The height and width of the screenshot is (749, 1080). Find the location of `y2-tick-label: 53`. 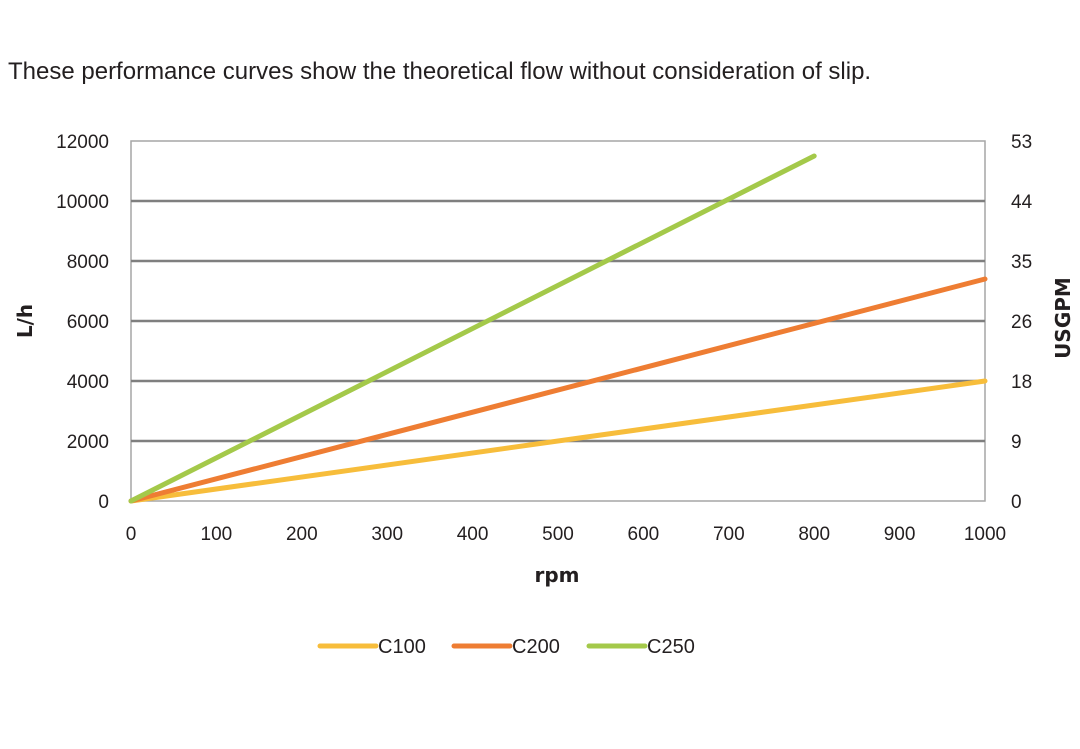

y2-tick-label: 53 is located at coordinates (1021, 142).